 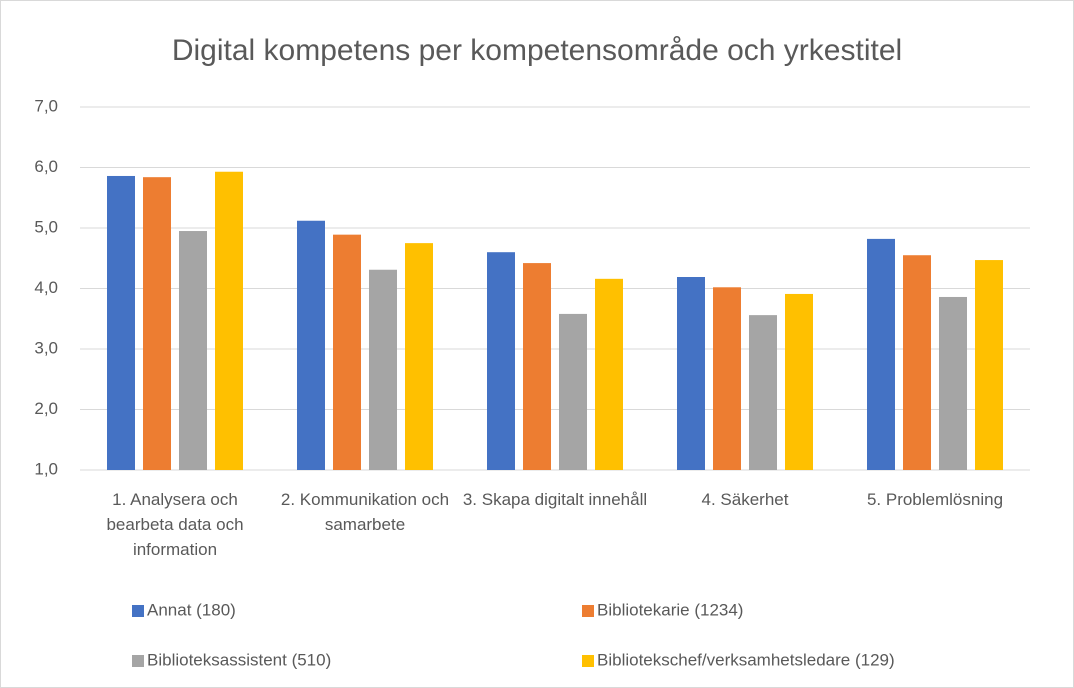 What do you see at coordinates (745, 499) in the screenshot?
I see `x-tick-label: 4. Säkerhet` at bounding box center [745, 499].